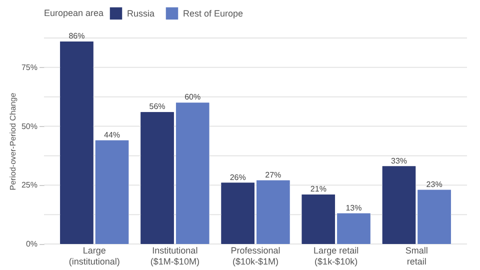  What do you see at coordinates (416, 256) in the screenshot?
I see `x-tick-label: Small retail` at bounding box center [416, 256].